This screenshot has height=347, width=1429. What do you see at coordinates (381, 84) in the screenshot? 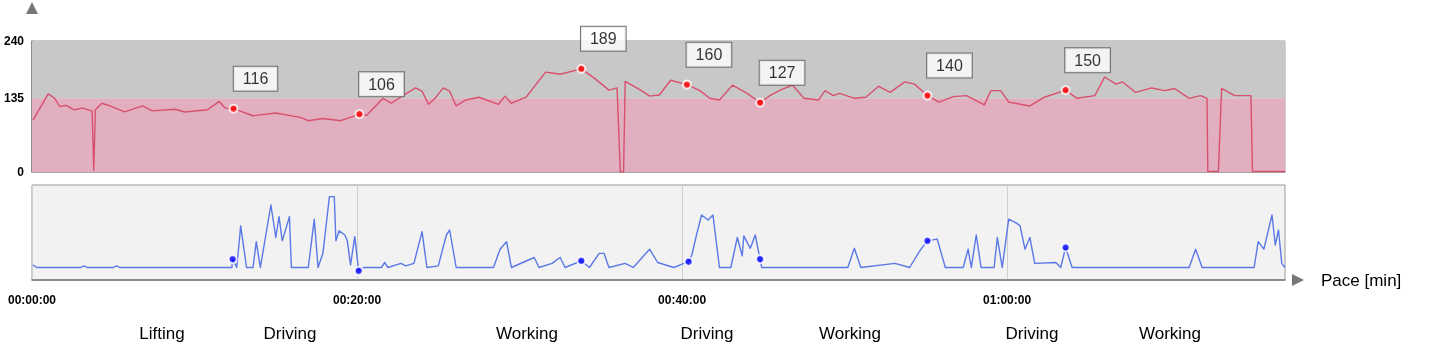
I see `data-label: 106` at bounding box center [381, 84].